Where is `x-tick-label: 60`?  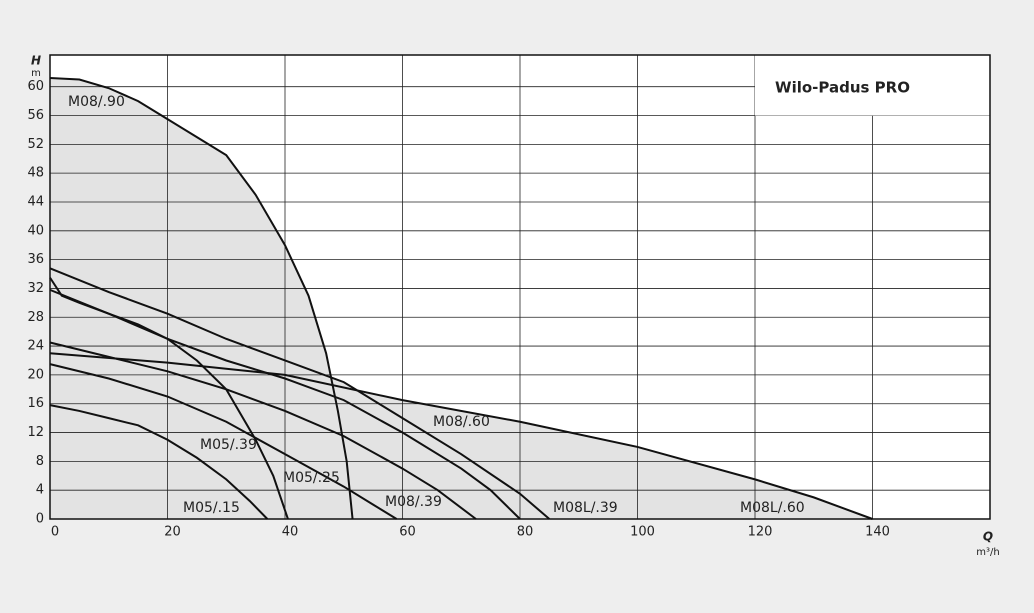
x-tick-label: 60 is located at coordinates (407, 532).